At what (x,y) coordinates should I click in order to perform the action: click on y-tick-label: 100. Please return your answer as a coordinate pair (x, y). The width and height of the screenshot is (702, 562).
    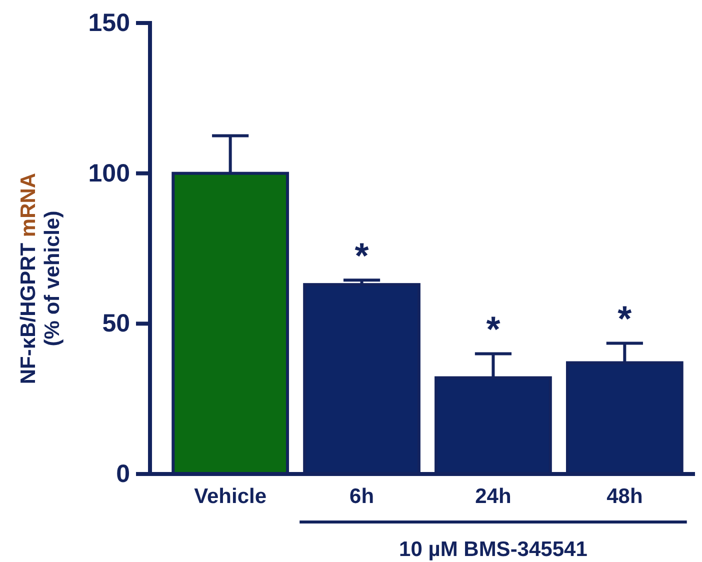
    Looking at the image, I should click on (109, 173).